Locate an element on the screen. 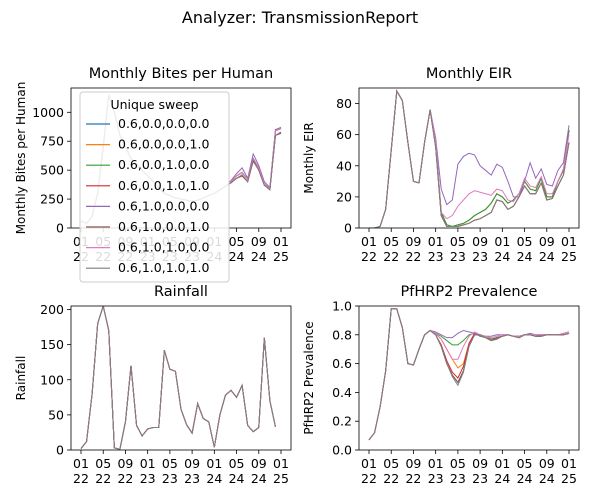 The width and height of the screenshot is (600, 500). y-tick-label: 250 is located at coordinates (52, 199).